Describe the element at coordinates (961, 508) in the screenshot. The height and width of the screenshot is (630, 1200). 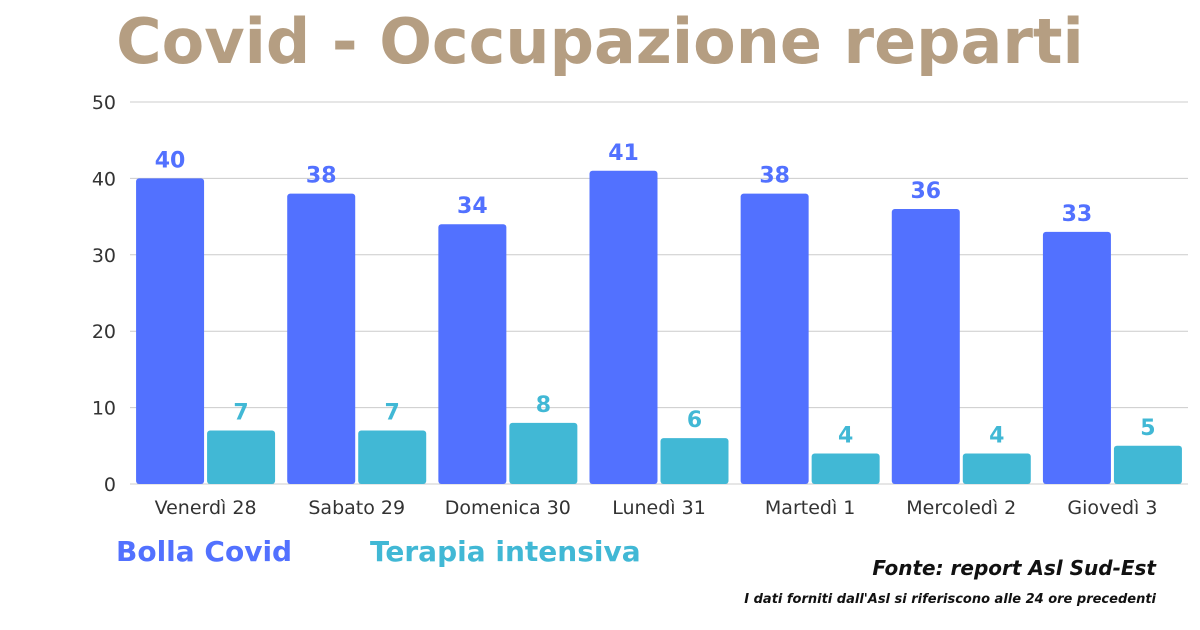
I see `x-tick-label: Mercoledì 2` at that location.